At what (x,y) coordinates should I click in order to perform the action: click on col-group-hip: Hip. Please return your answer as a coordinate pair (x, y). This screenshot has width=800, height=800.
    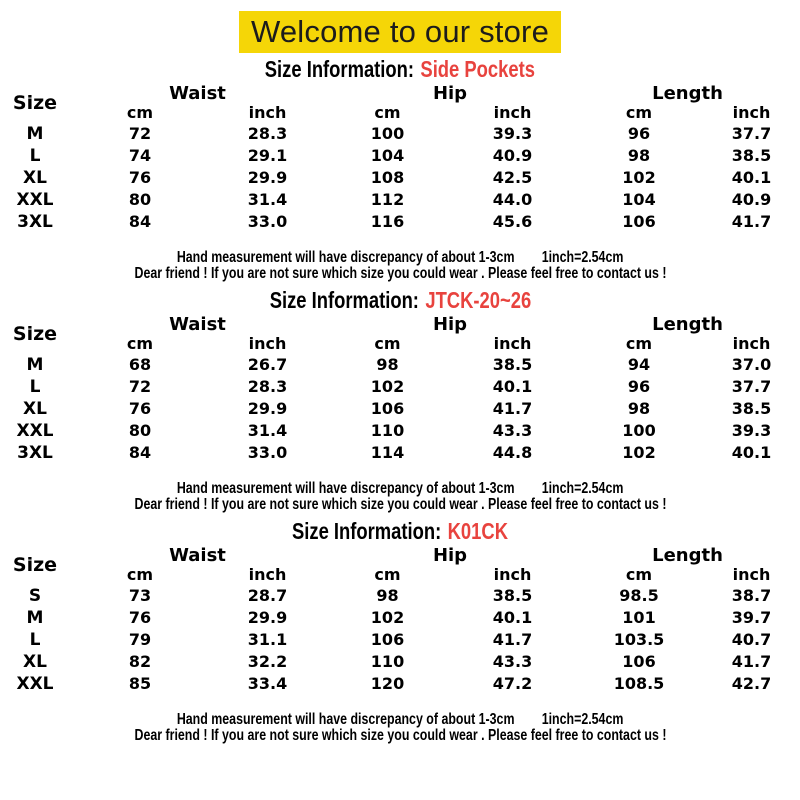
    Looking at the image, I should click on (450, 93).